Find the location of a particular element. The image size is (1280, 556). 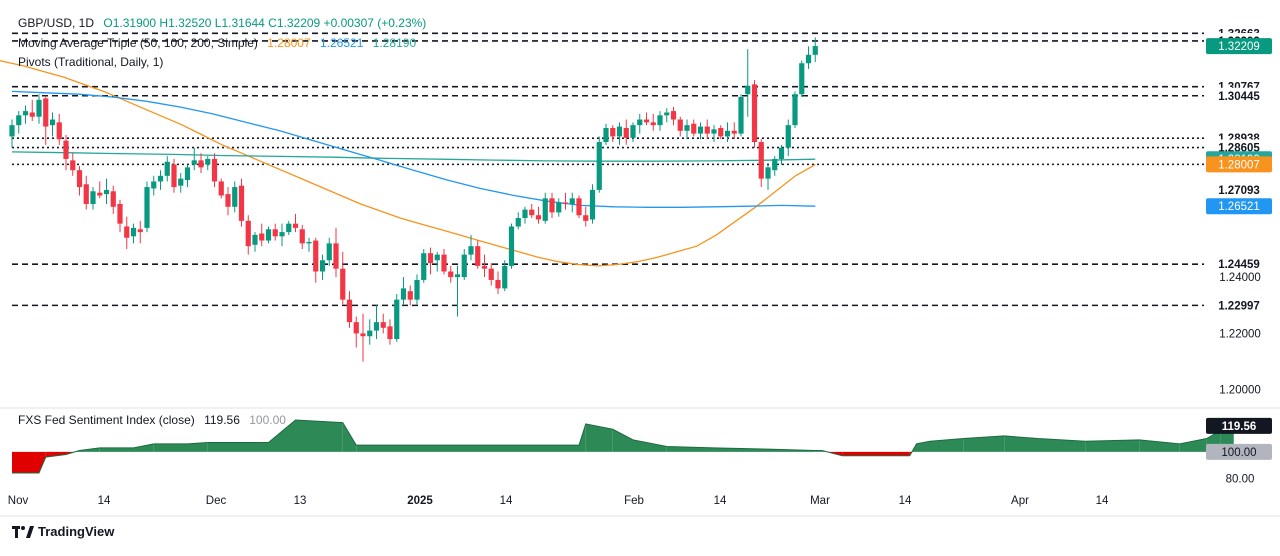

price-tag: 1.24459 is located at coordinates (1239, 264).